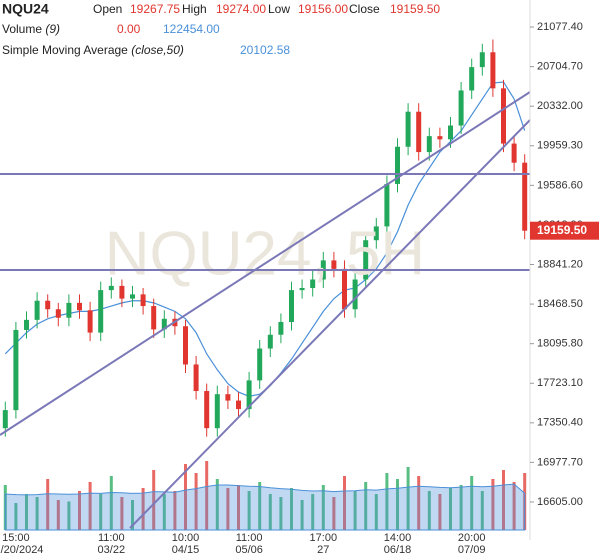 The width and height of the screenshot is (599, 557). What do you see at coordinates (265, 50) in the screenshot?
I see `sma-value: 20102.58` at bounding box center [265, 50].